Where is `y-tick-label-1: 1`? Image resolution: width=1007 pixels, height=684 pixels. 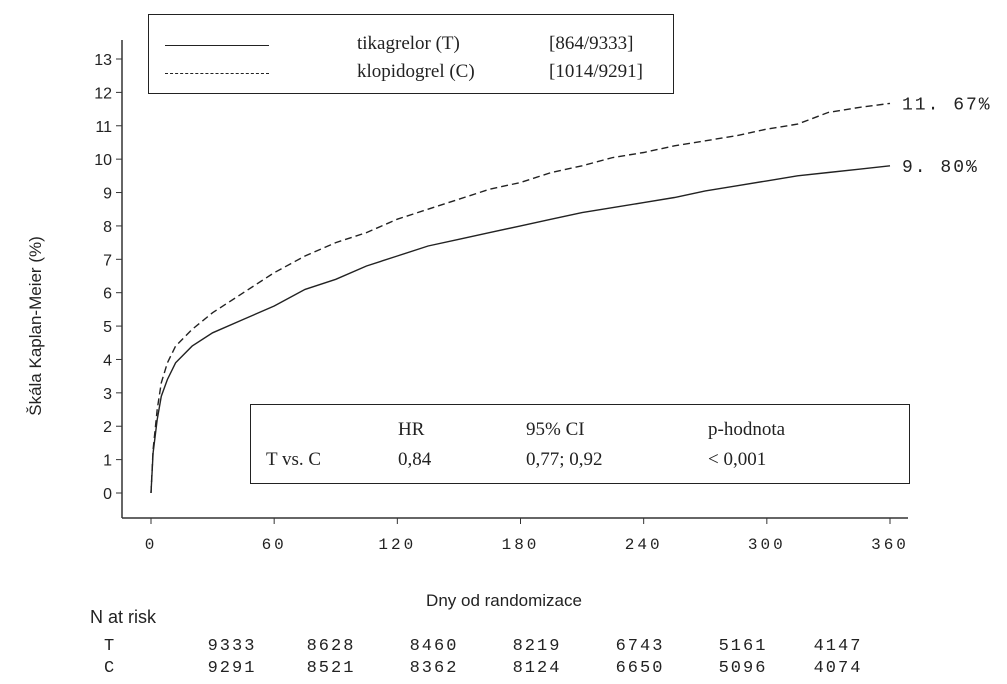
y-tick-label-1: 1 is located at coordinates (107, 461).